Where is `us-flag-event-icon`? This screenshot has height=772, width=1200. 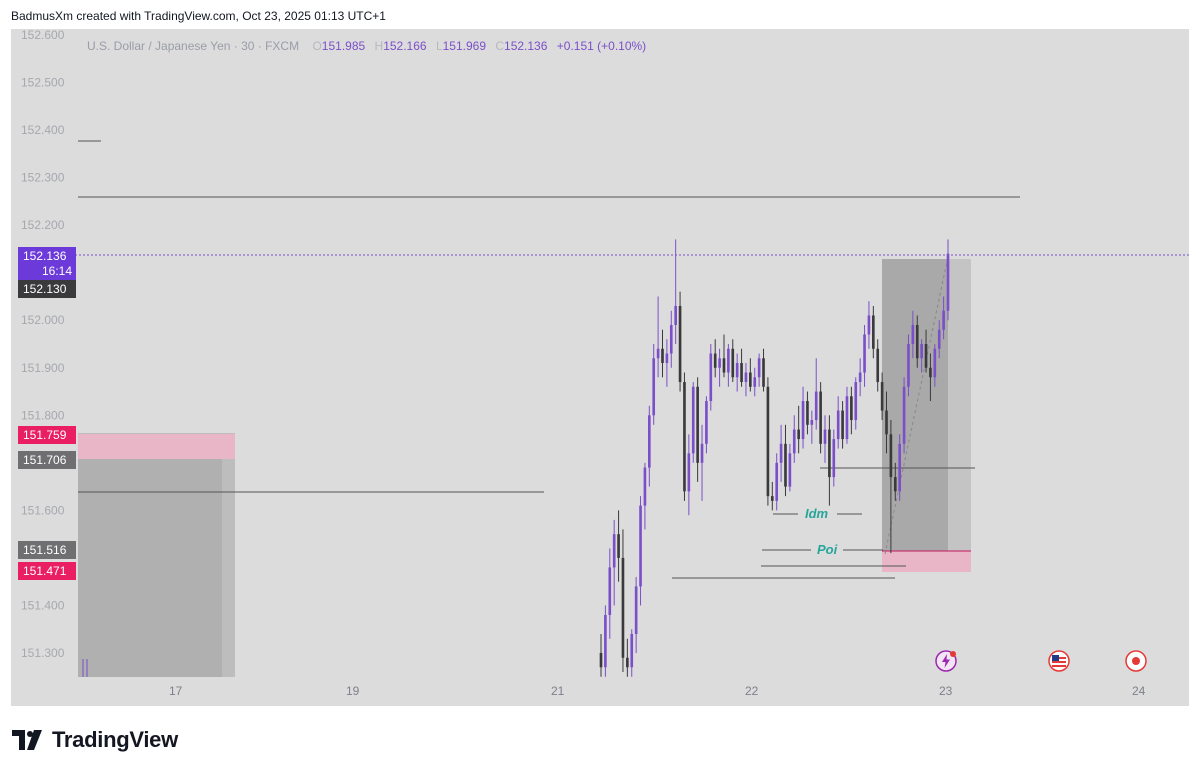 us-flag-event-icon is located at coordinates (1059, 661).